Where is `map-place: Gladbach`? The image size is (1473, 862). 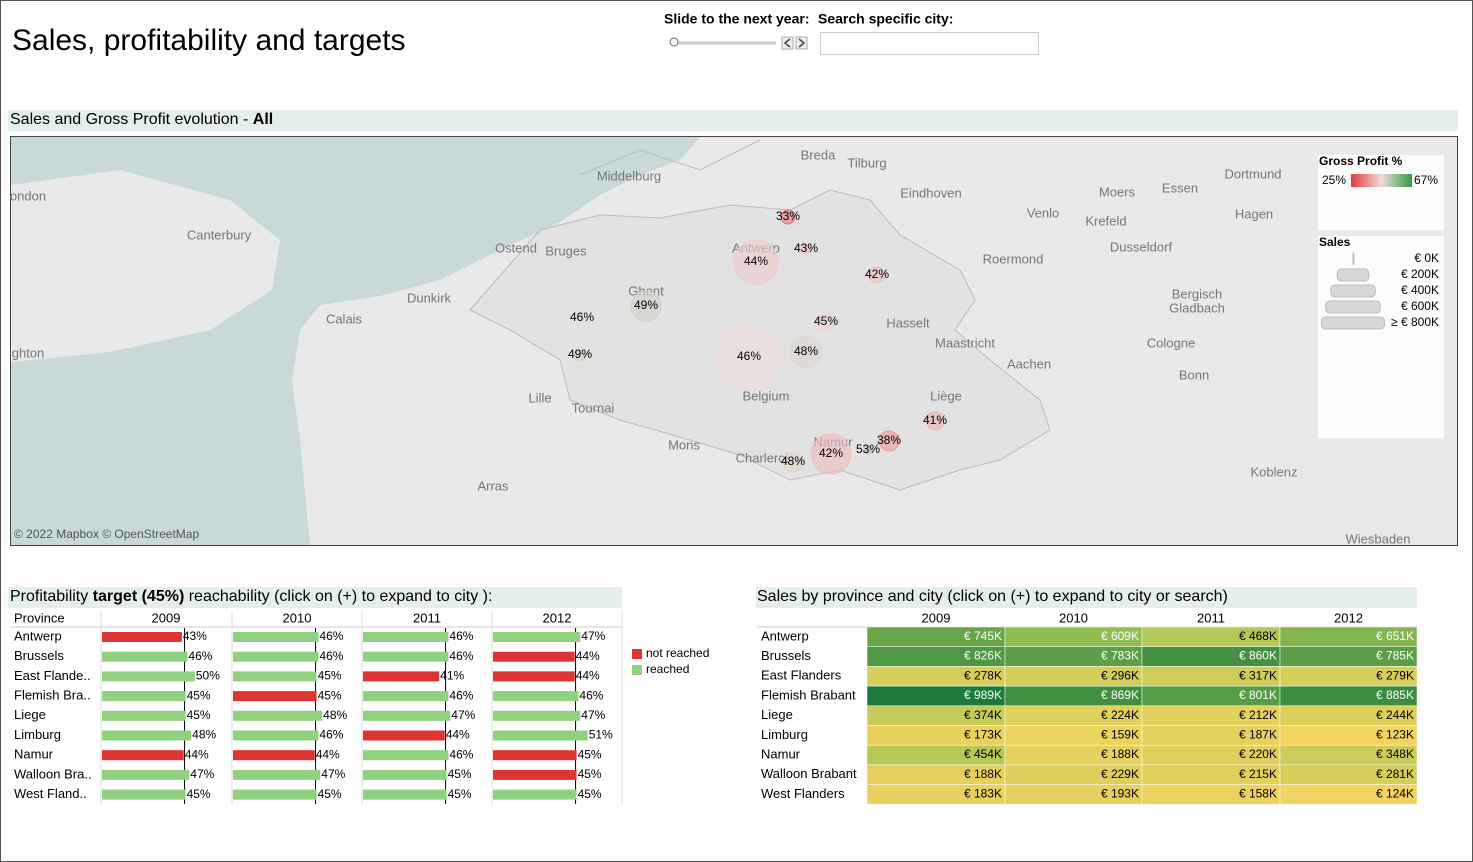
map-place: Gladbach is located at coordinates (1197, 307).